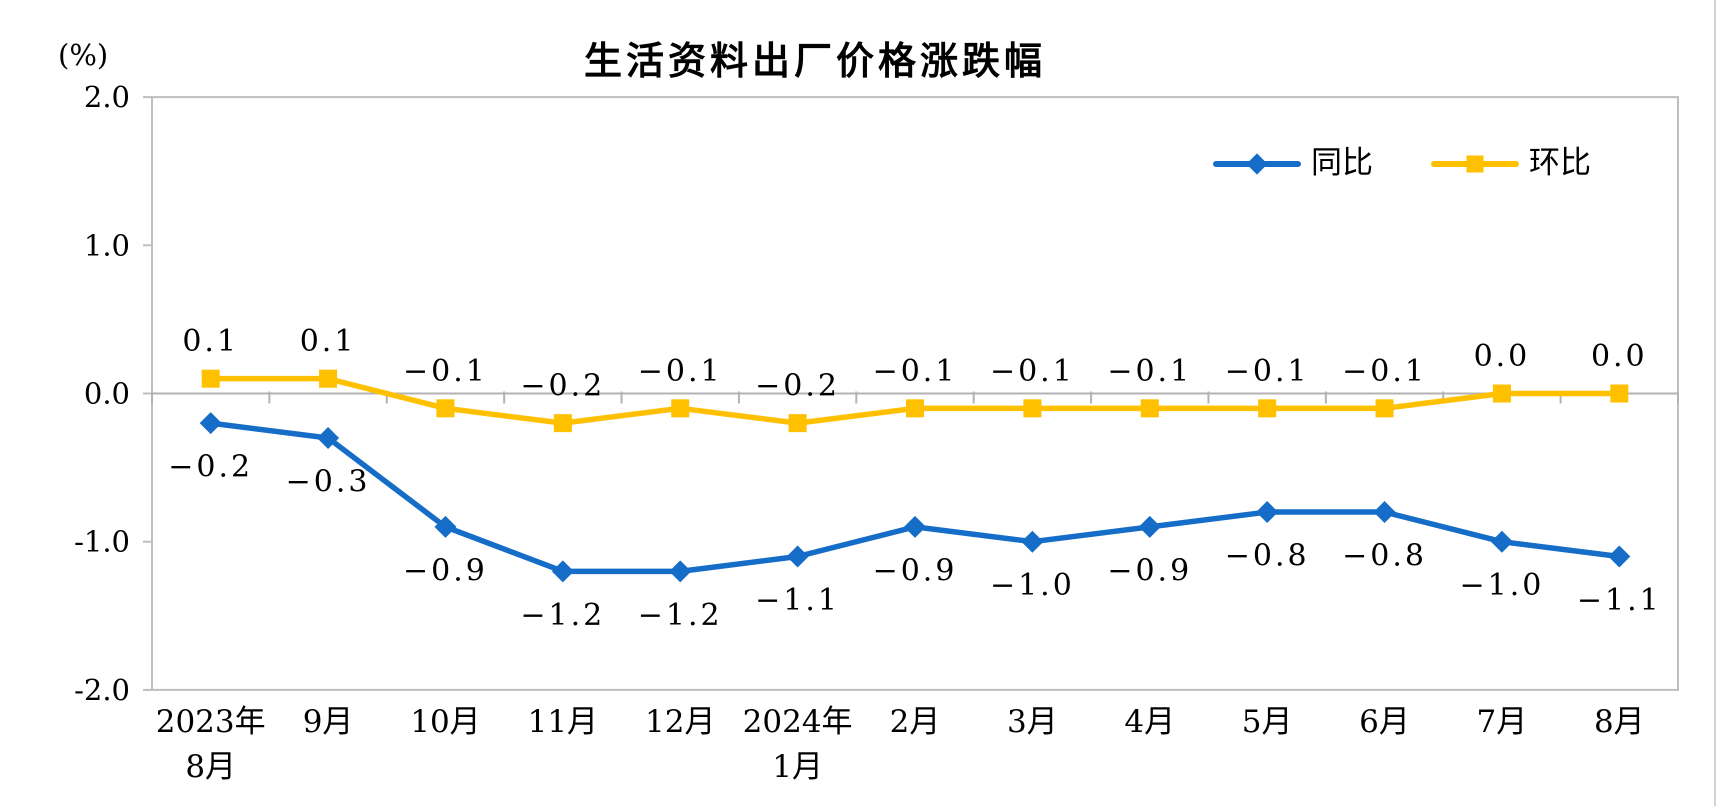 Image resolution: width=1718 pixels, height=806 pixels. Describe the element at coordinates (102, 690) in the screenshot. I see `y-axis-tick-label: -2.0` at that location.